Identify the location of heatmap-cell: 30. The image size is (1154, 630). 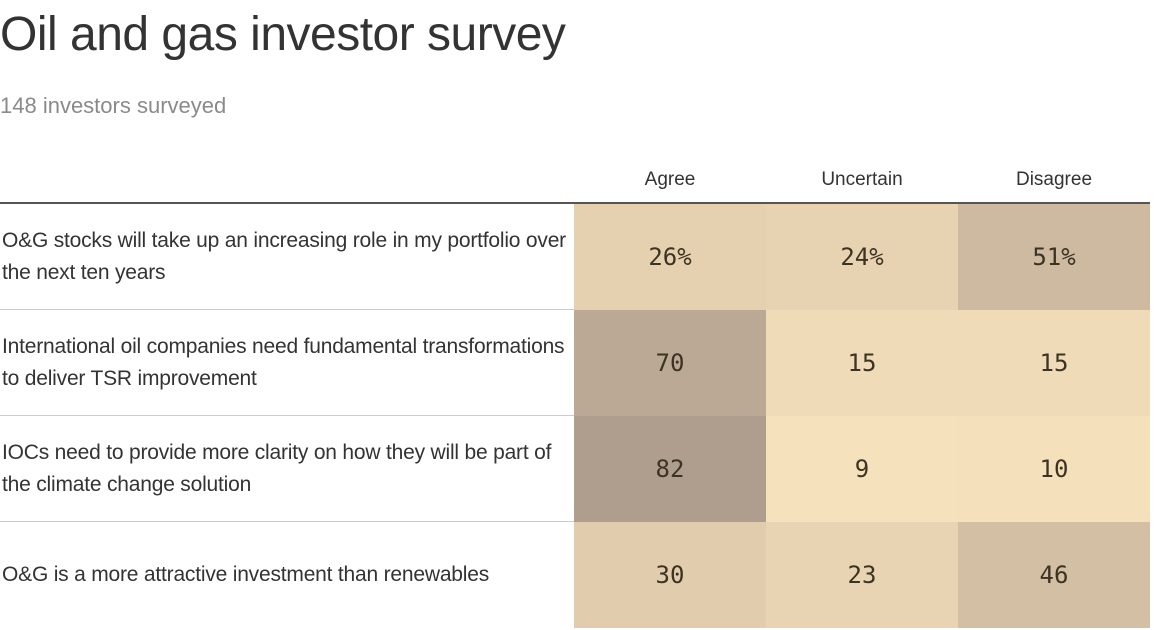
(670, 575).